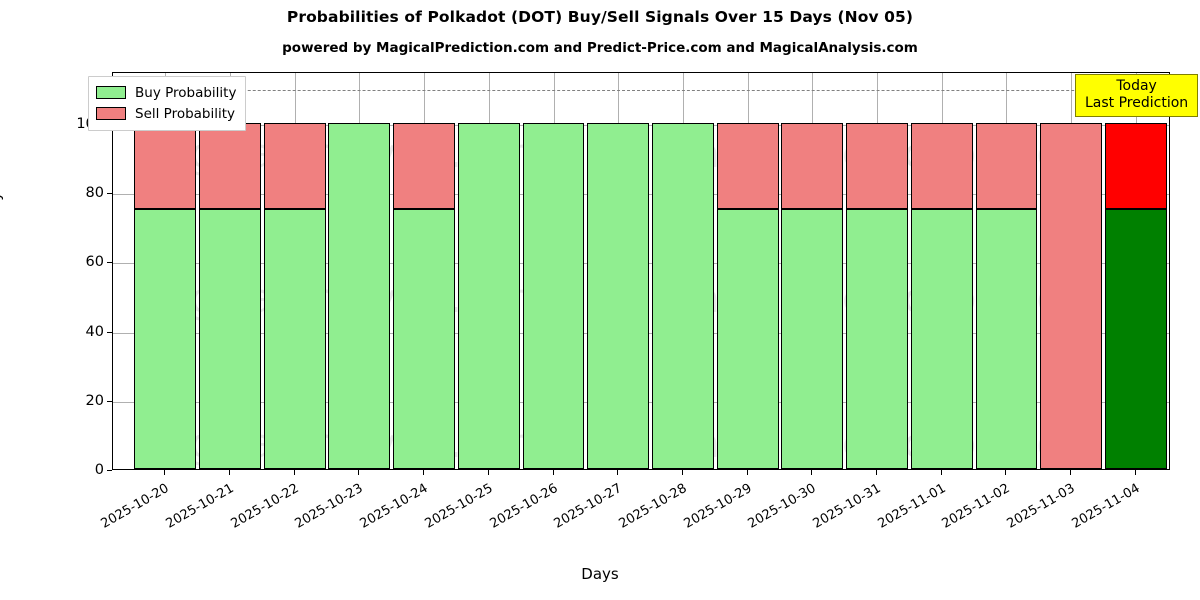  What do you see at coordinates (99, 470) in the screenshot?
I see `y-tick-label: 0` at bounding box center [99, 470].